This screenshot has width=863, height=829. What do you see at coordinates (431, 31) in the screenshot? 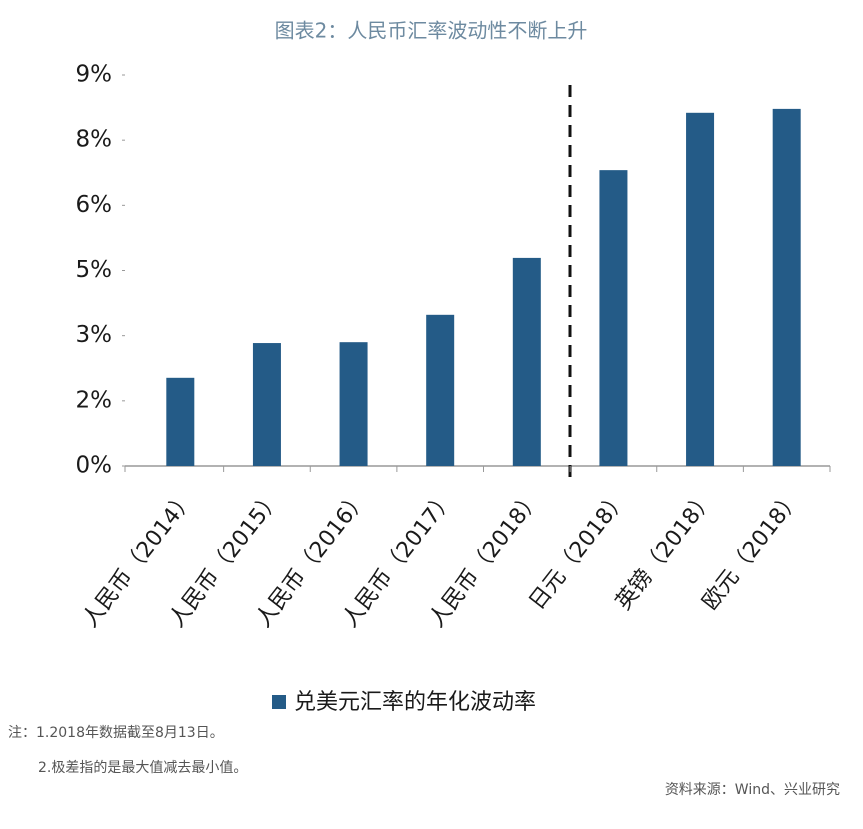
I see `chart-title: 图表2：人民币汇率波动性不断上升` at bounding box center [431, 31].